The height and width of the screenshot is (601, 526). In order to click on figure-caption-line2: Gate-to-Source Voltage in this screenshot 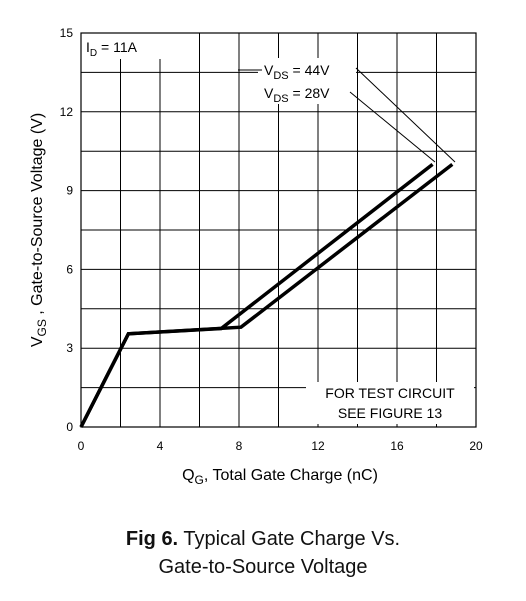, I will do `click(263, 567)`.